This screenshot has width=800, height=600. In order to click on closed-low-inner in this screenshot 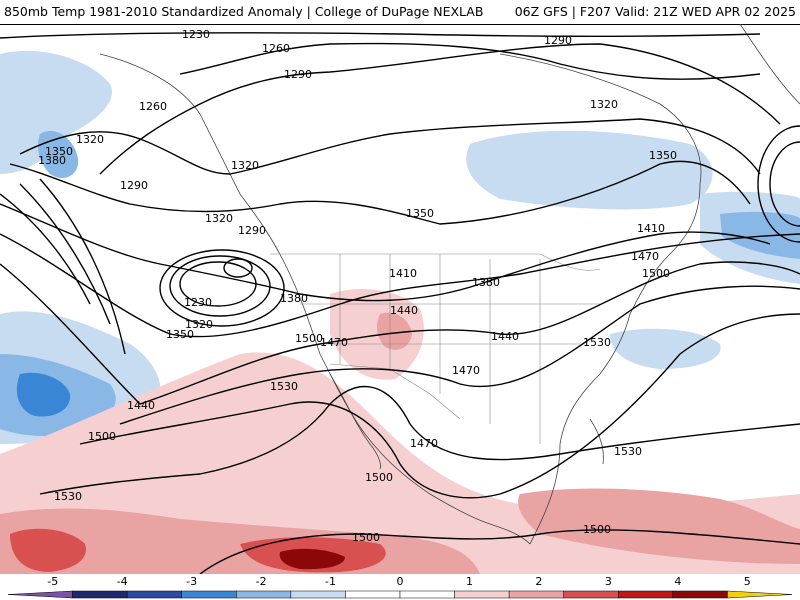, I will do `click(238, 268)`.